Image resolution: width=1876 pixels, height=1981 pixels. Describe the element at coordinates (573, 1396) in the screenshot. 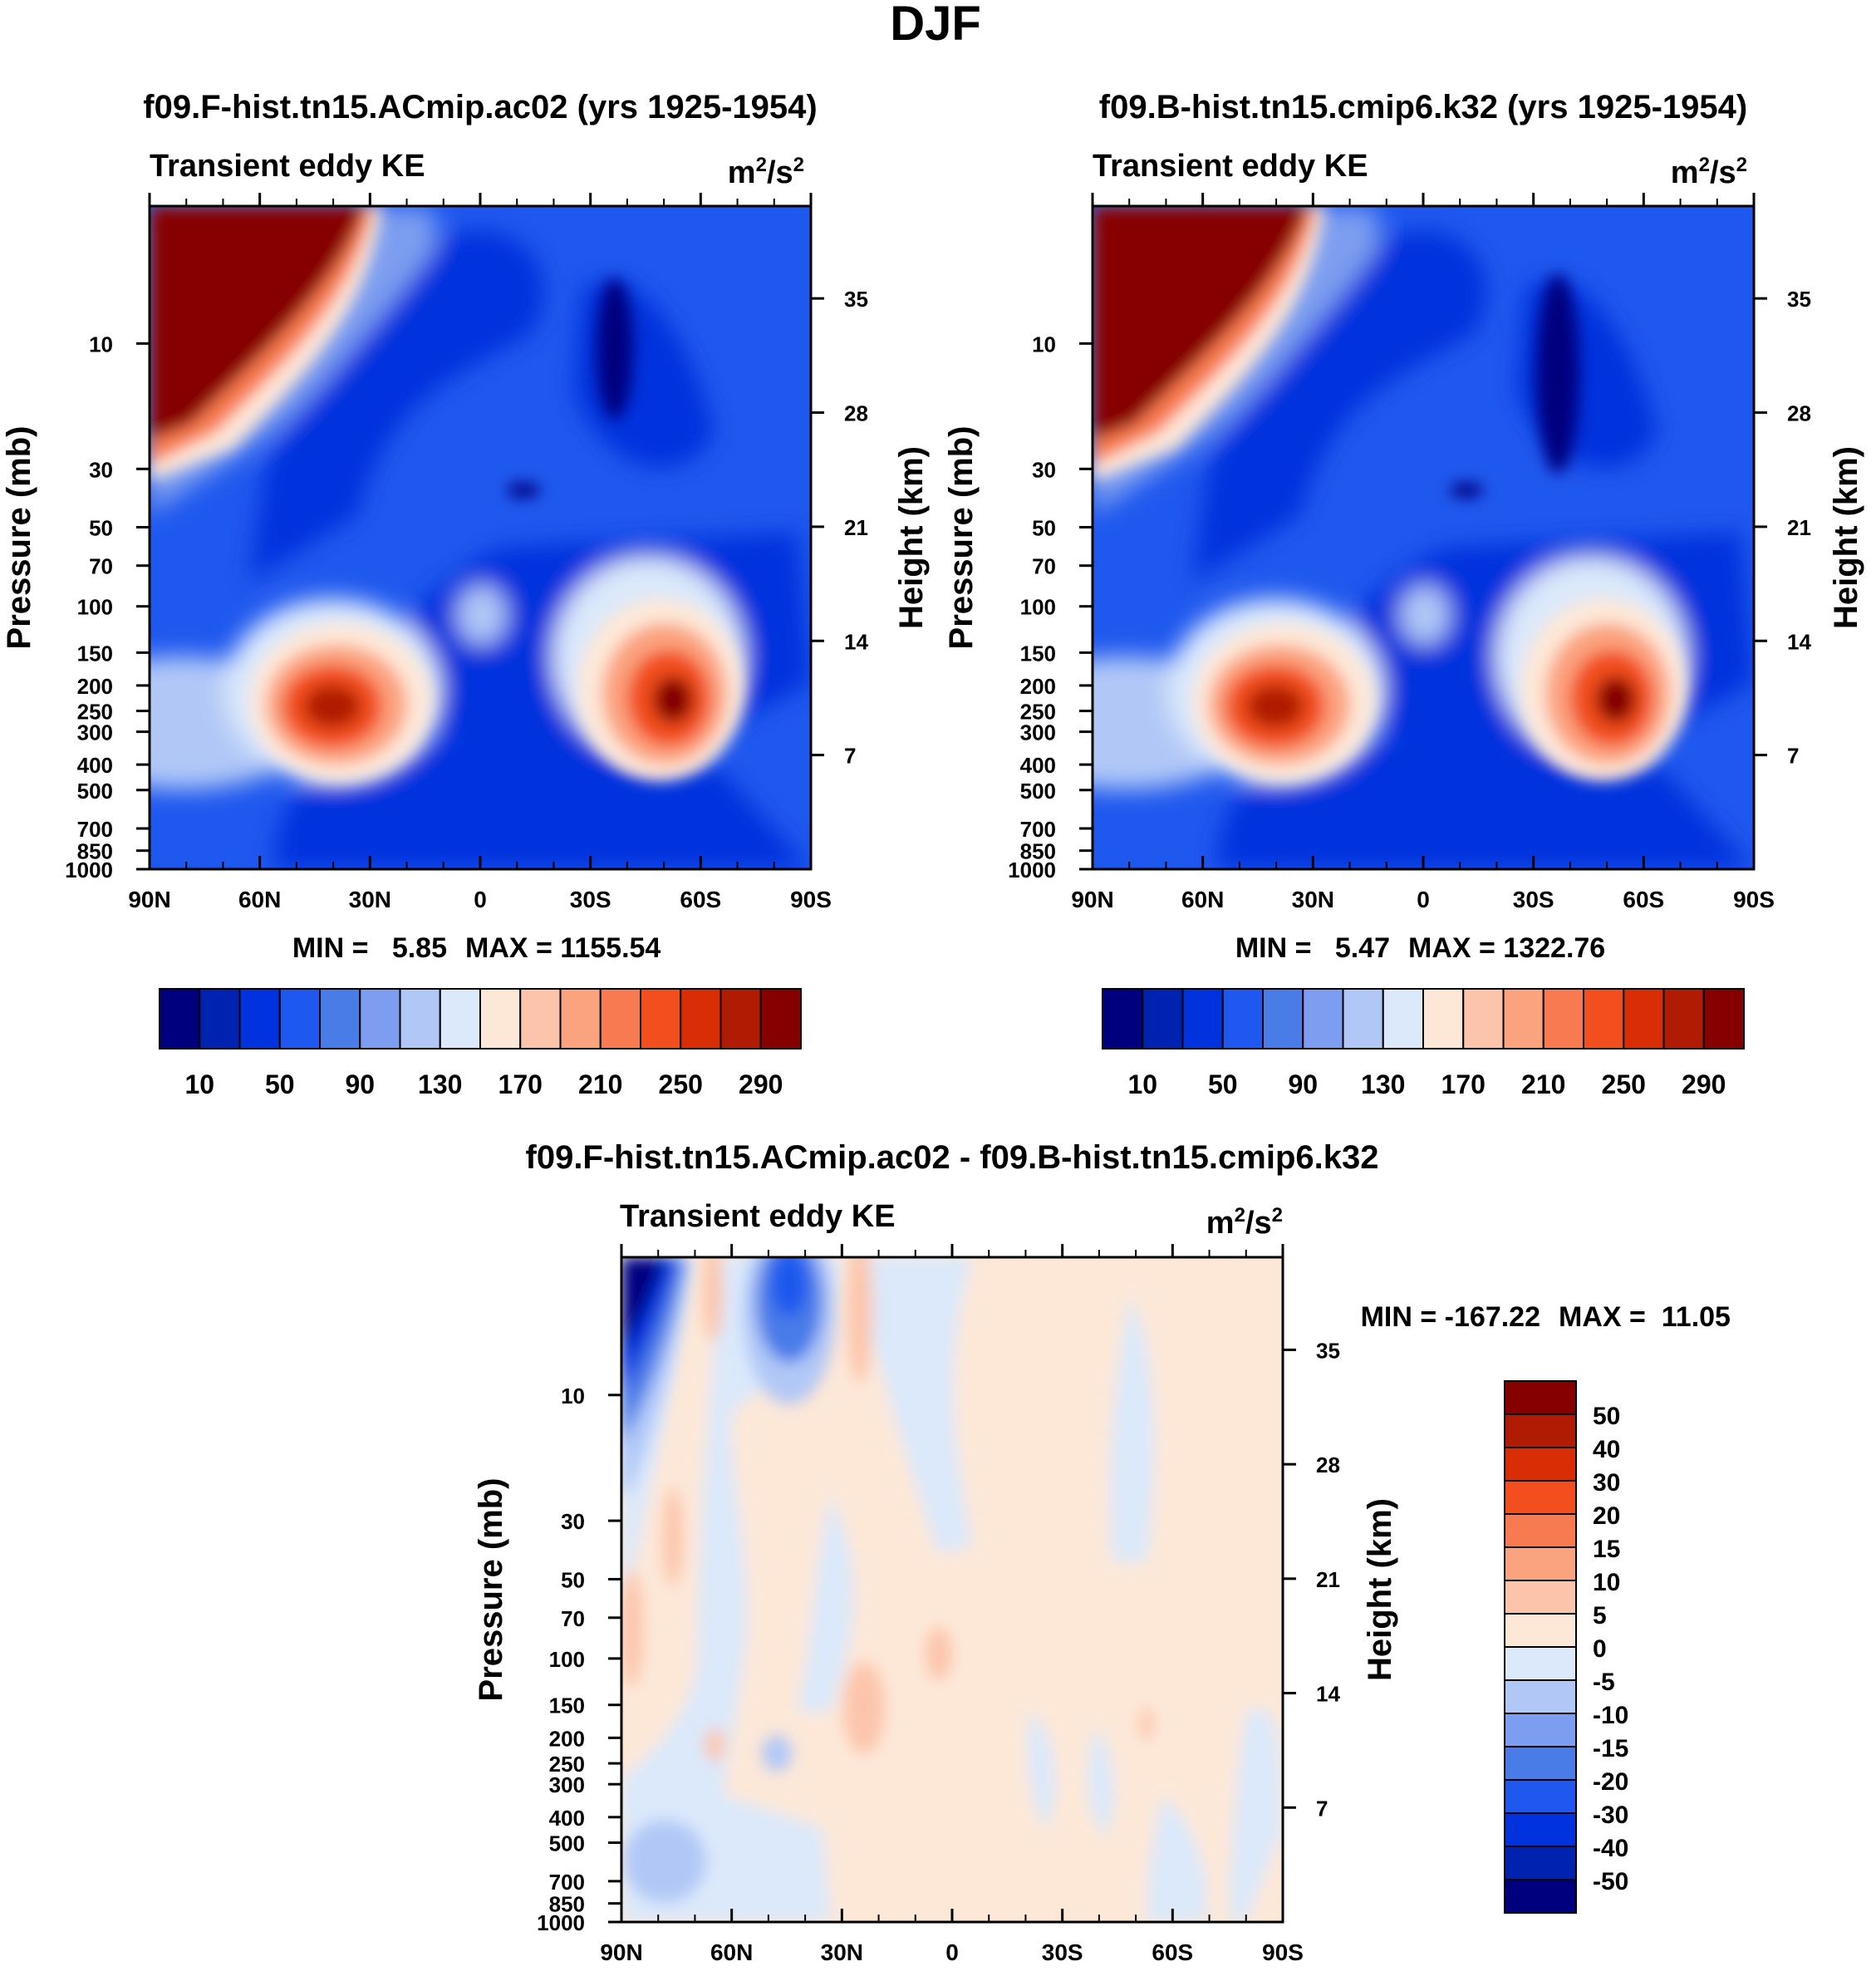

I see `y-tick-label: 10` at that location.